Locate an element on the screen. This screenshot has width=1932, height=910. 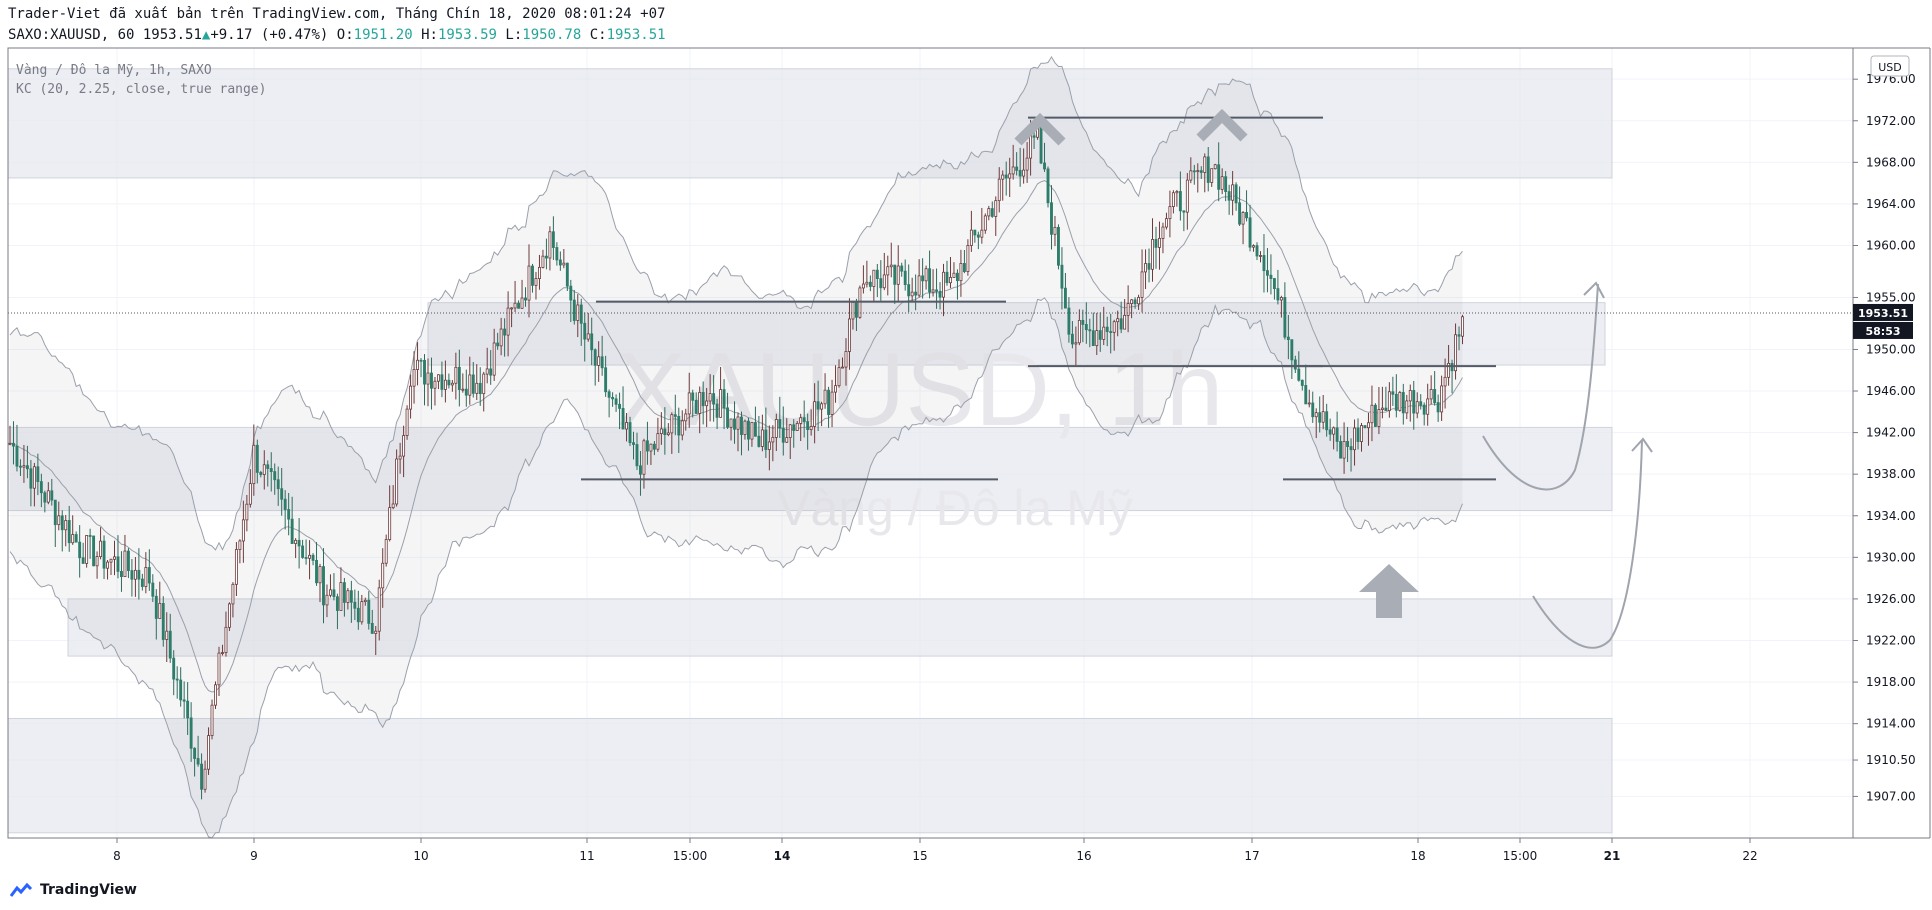
currency-button-label: USD is located at coordinates (1890, 67).